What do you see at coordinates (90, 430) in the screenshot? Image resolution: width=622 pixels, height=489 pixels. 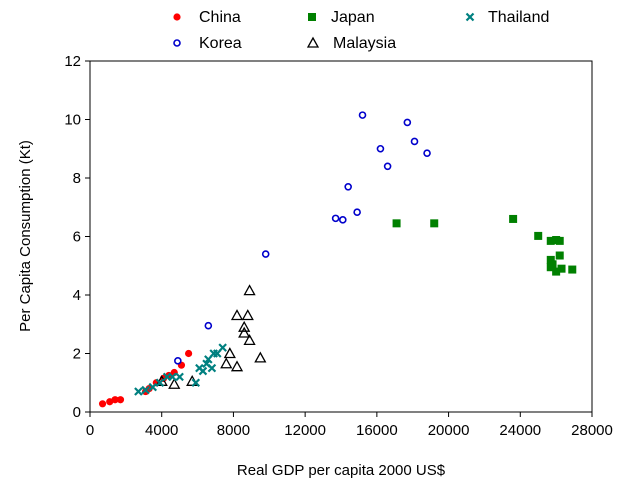 I see `x-tick-label: 0` at bounding box center [90, 430].